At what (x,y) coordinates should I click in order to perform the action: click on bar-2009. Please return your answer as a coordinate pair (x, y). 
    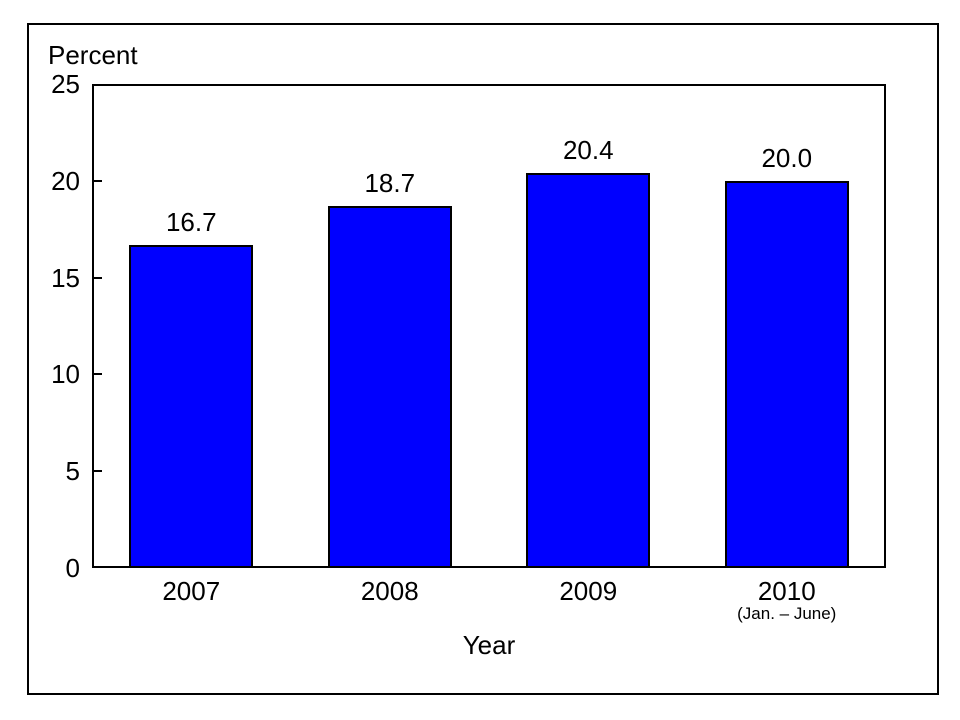
    Looking at the image, I should click on (588, 370).